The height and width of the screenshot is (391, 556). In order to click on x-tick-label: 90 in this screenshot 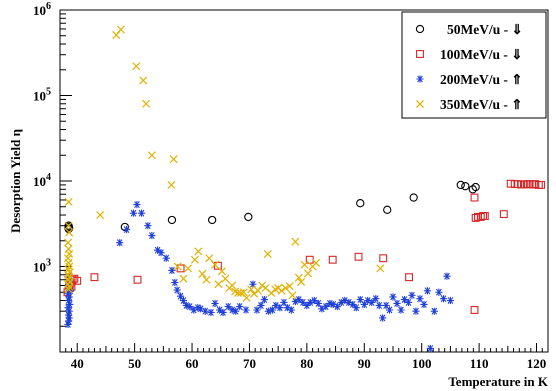, I will do `click(364, 363)`.